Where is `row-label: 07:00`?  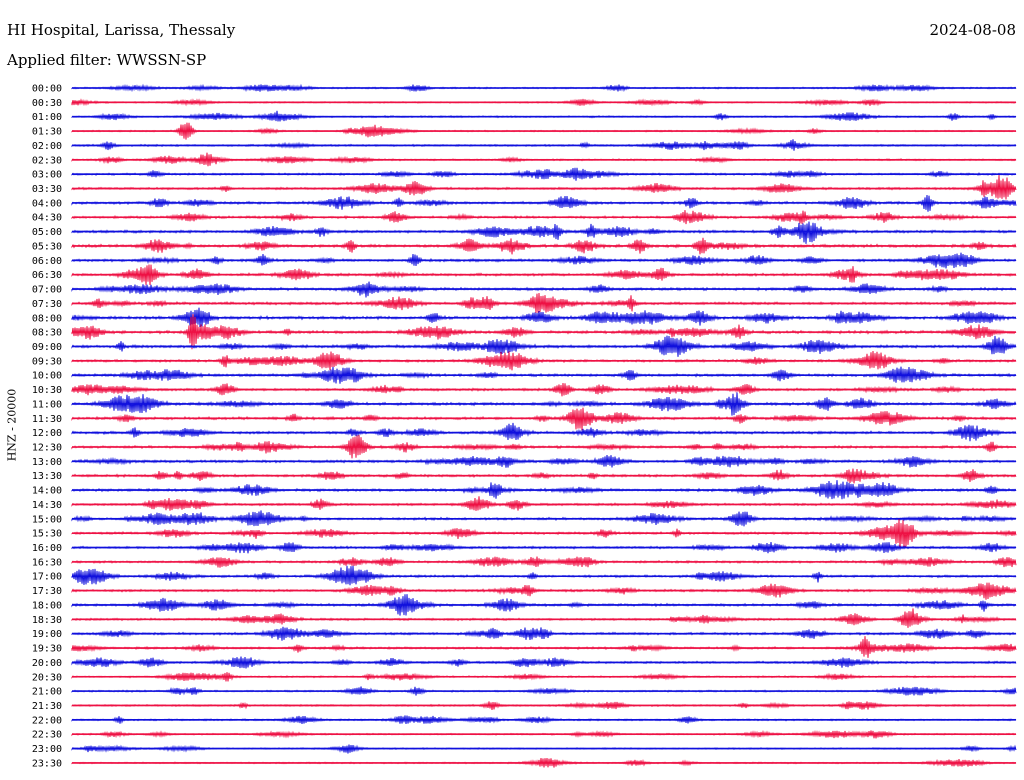
row-label: 07:00 is located at coordinates (47, 290).